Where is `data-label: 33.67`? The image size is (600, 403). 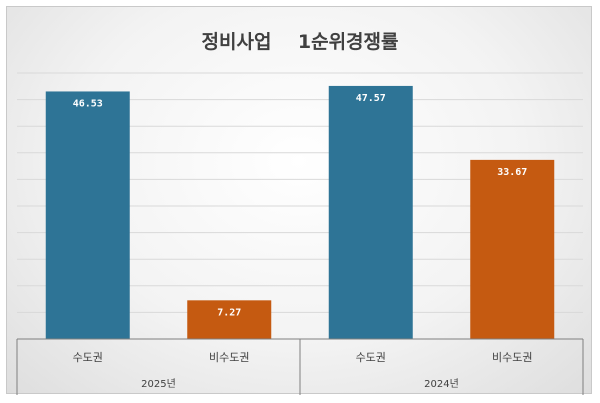 data-label: 33.67 is located at coordinates (512, 172).